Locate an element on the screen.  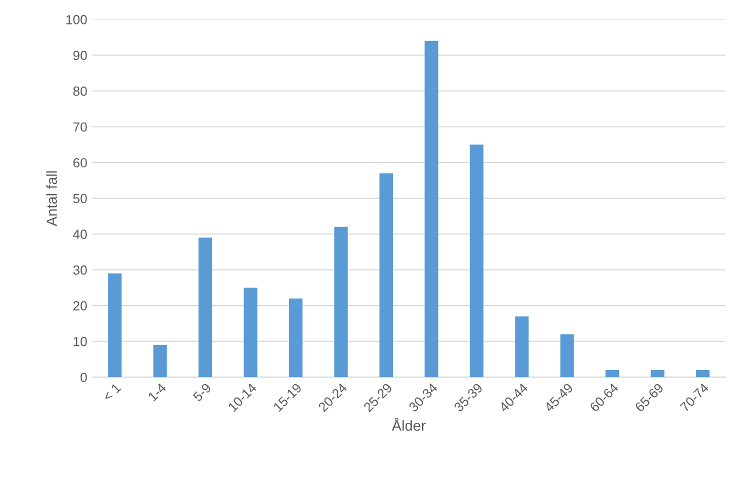
y-tick-label: 30 is located at coordinates (80, 270).